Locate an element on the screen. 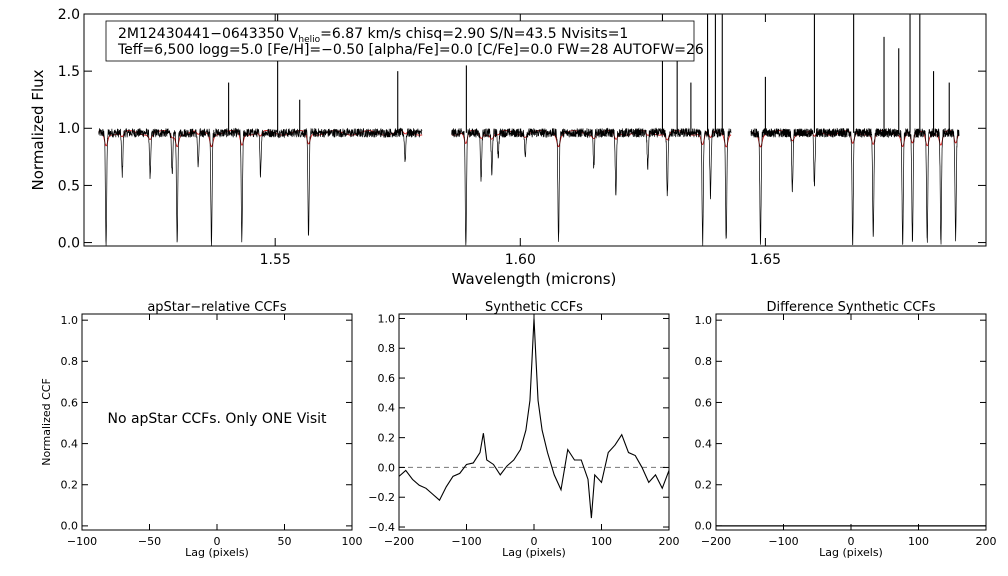 This screenshot has height=576, width=1008. apstar-xtick-label: −50 is located at coordinates (149, 541).